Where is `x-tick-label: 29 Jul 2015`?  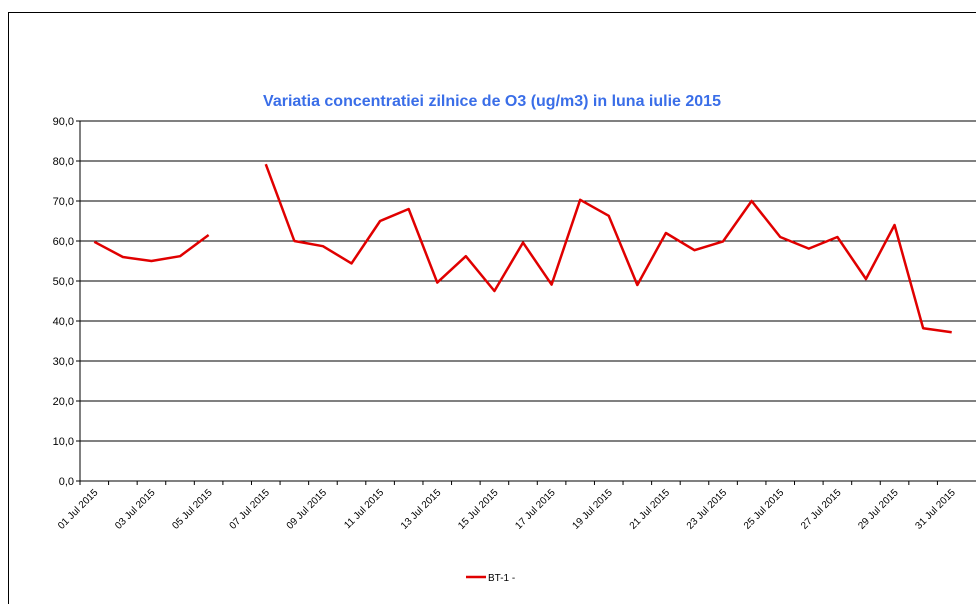
x-tick-label: 29 Jul 2015 is located at coordinates (878, 509).